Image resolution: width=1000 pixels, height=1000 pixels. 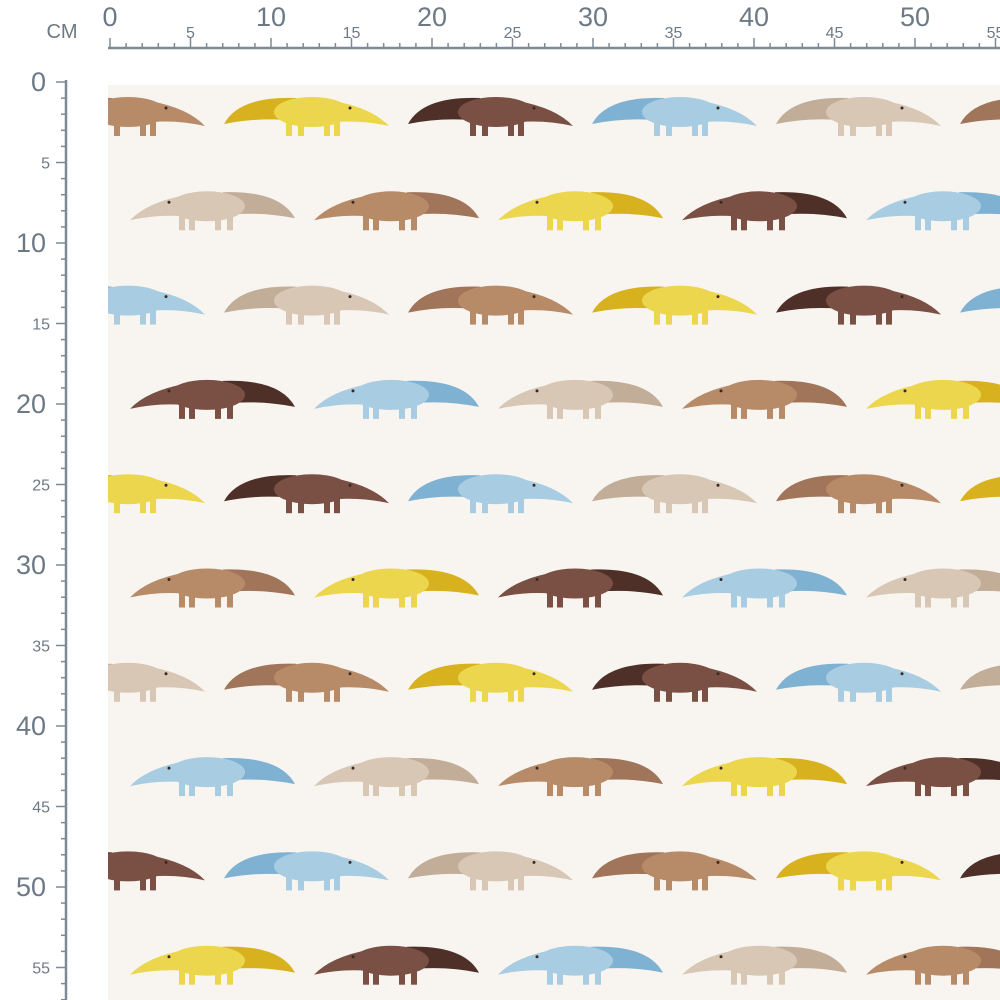 What do you see at coordinates (993, 33) in the screenshot?
I see `top-ruler-label: 55` at bounding box center [993, 33].